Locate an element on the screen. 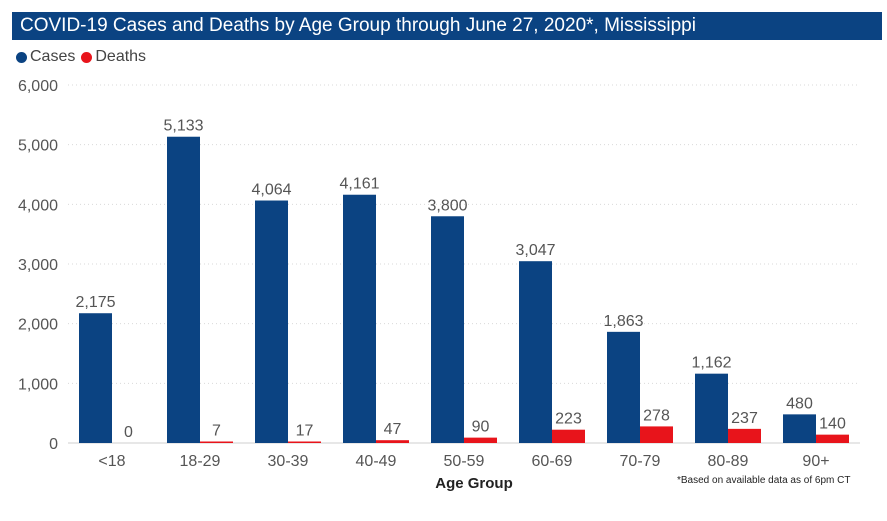 This screenshot has width=887, height=521. y-tick-label: 1,000 is located at coordinates (38, 384).